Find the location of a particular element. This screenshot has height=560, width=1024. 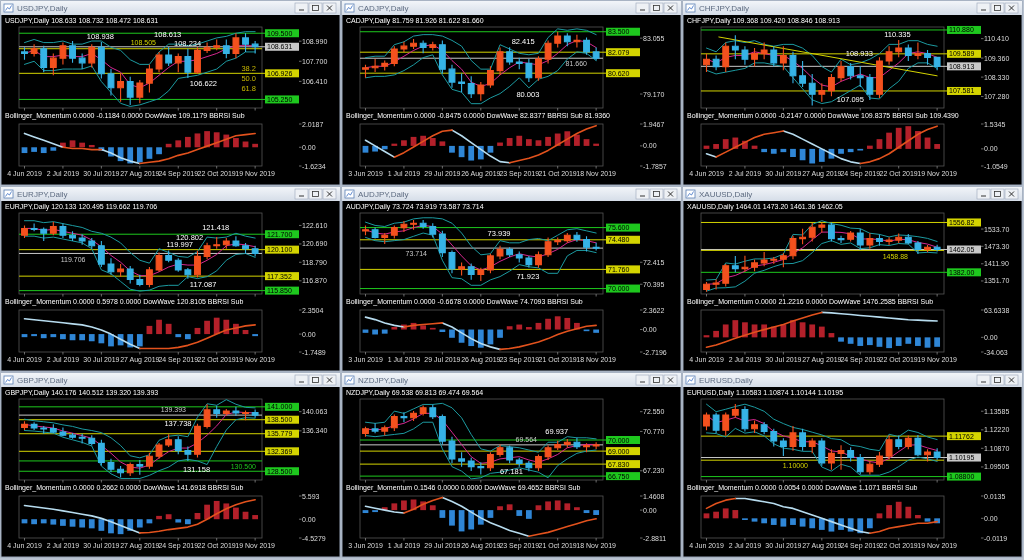

chart-title: AUDJPY,Daily is located at coordinates (383, 194).